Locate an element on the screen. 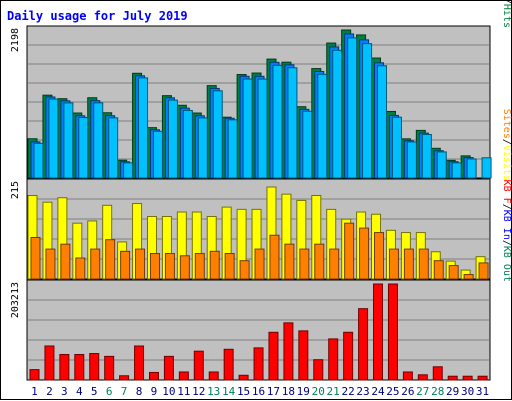  x-tick-label-day-20: 20 is located at coordinates (318, 391).